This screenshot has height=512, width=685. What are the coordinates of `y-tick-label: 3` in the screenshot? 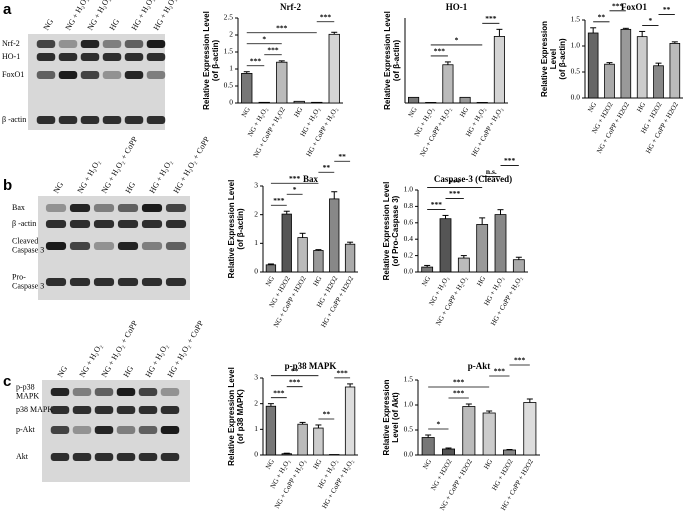 It's located at (256, 377).